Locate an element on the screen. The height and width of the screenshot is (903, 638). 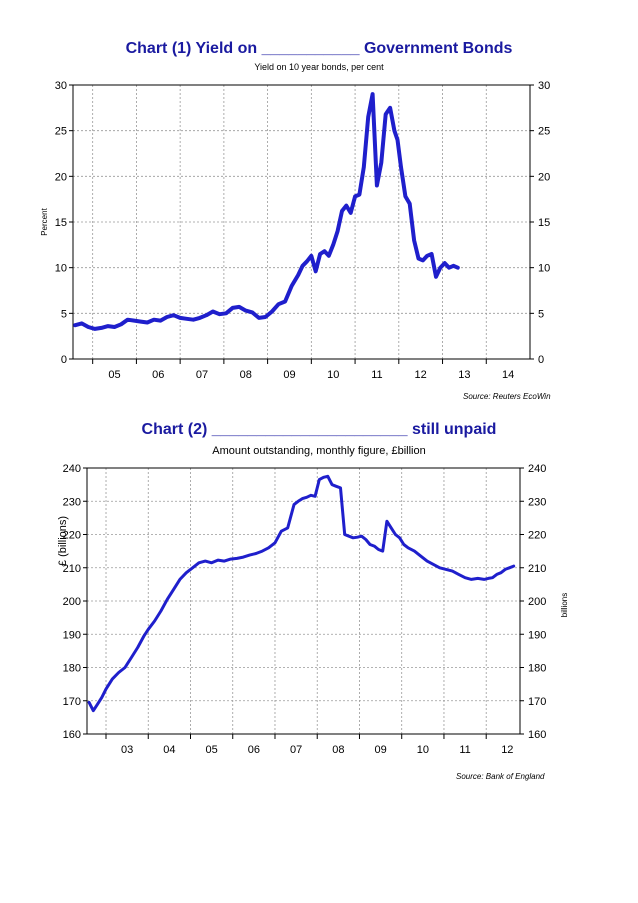
chart2-xtick-label: 08 is located at coordinates (338, 750).